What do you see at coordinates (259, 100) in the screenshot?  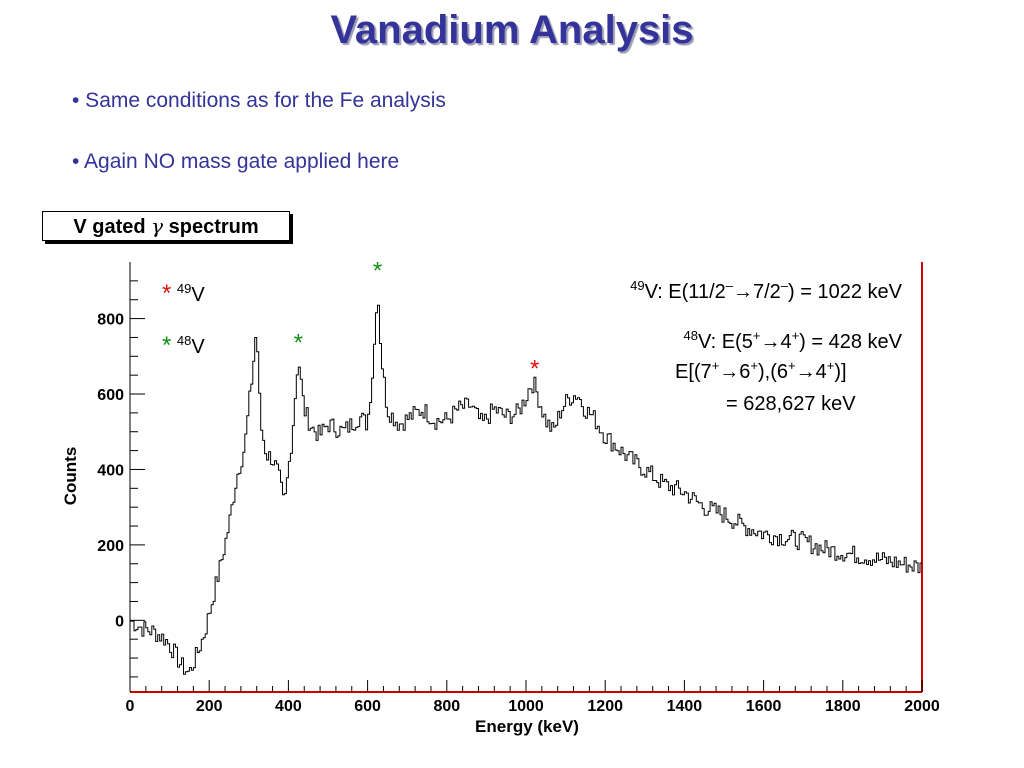 I see `bullet-same-conditions: • Same conditions as for the Fe analysis` at bounding box center [259, 100].